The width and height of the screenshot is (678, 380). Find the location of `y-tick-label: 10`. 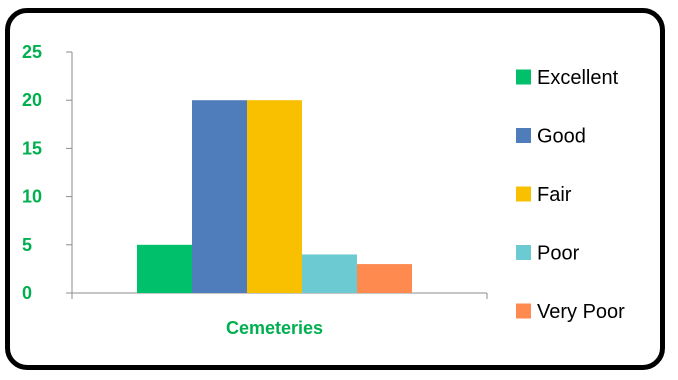

y-tick-label: 10 is located at coordinates (32, 197).